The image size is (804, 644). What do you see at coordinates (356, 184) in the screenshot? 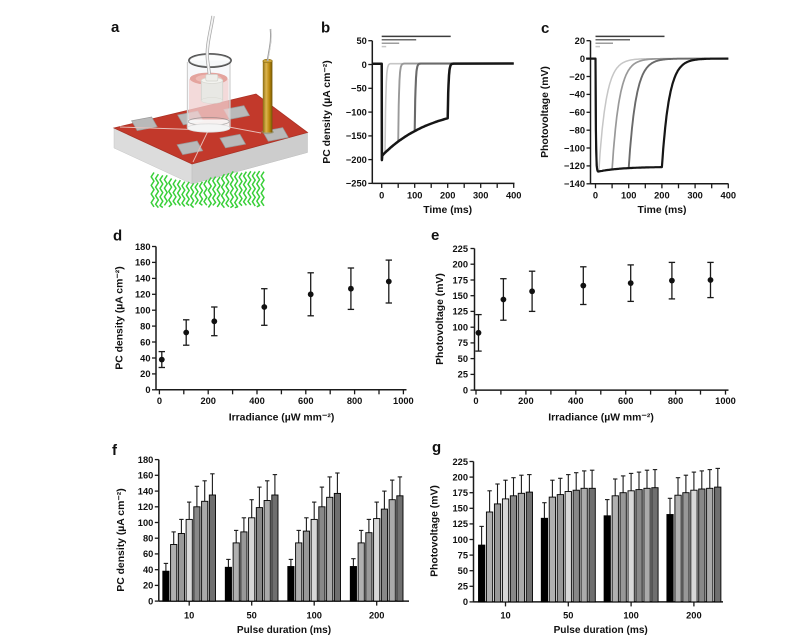
I see `svg-text: −250` at bounding box center [356, 184].